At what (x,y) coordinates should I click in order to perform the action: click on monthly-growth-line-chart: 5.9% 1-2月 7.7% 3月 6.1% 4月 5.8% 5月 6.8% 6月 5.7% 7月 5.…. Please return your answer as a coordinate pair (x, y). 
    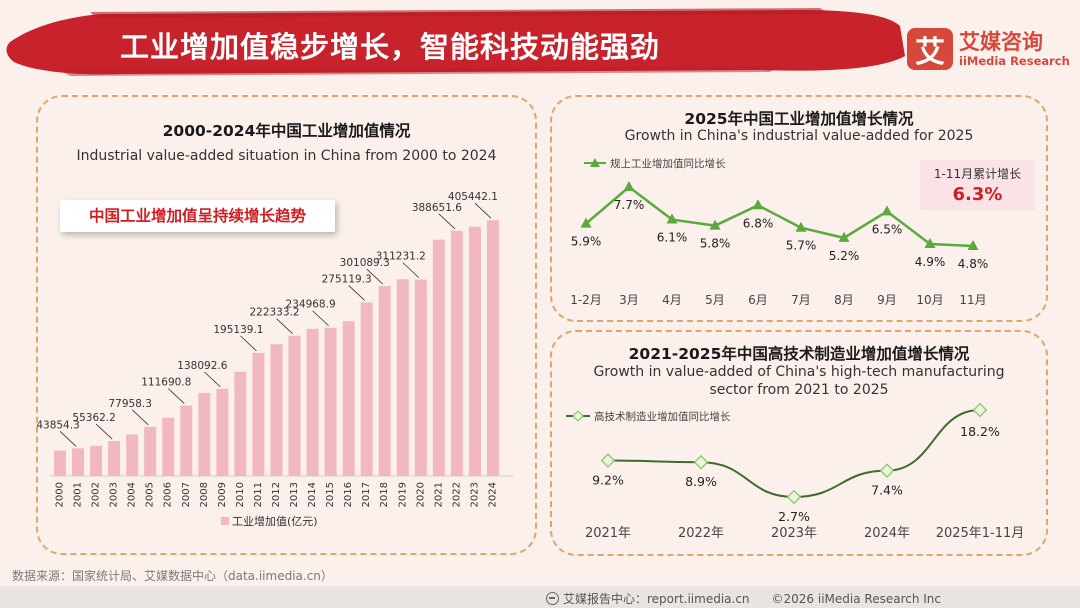
    Looking at the image, I should click on (779, 232).